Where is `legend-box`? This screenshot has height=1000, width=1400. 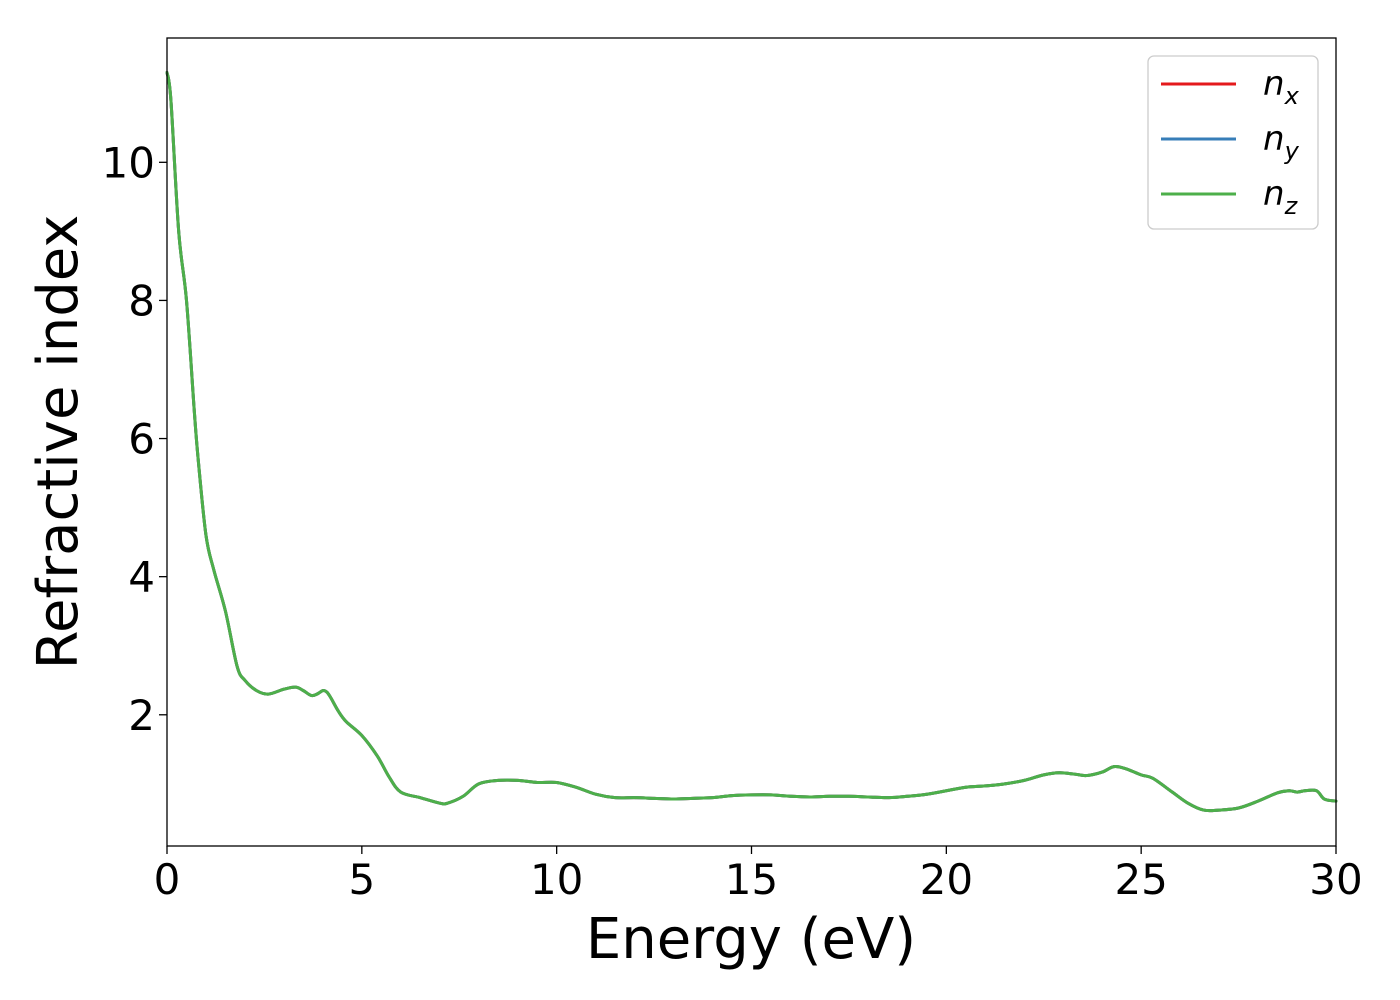 legend-box is located at coordinates (1233, 142).